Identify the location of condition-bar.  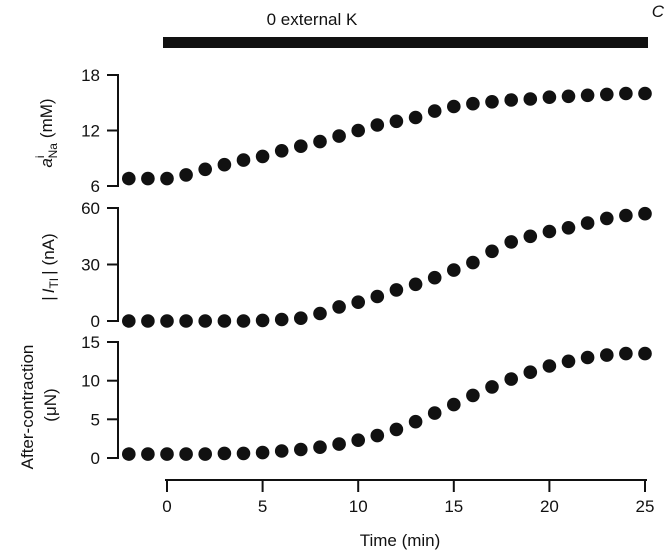
(405, 42).